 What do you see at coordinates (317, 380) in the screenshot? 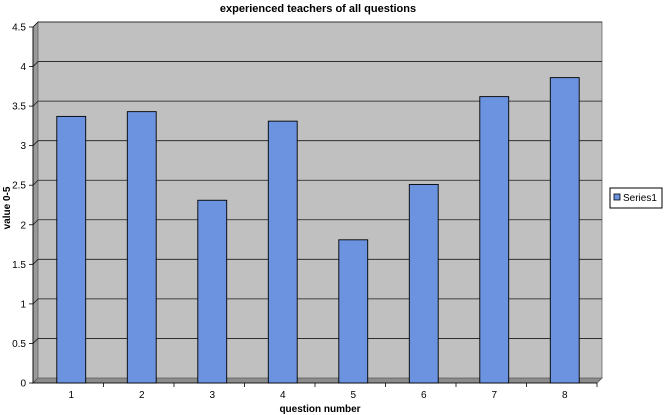
I see `plot-floor` at bounding box center [317, 380].